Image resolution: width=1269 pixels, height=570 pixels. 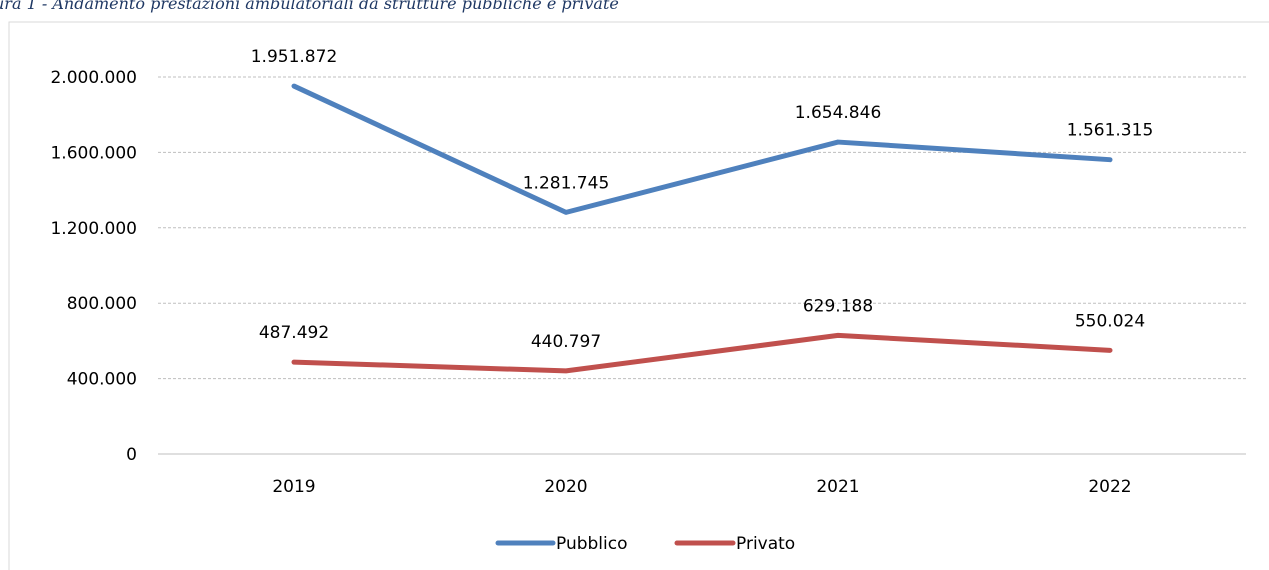 I want to click on legend: Pubblico Privato, so click(x=646, y=544).